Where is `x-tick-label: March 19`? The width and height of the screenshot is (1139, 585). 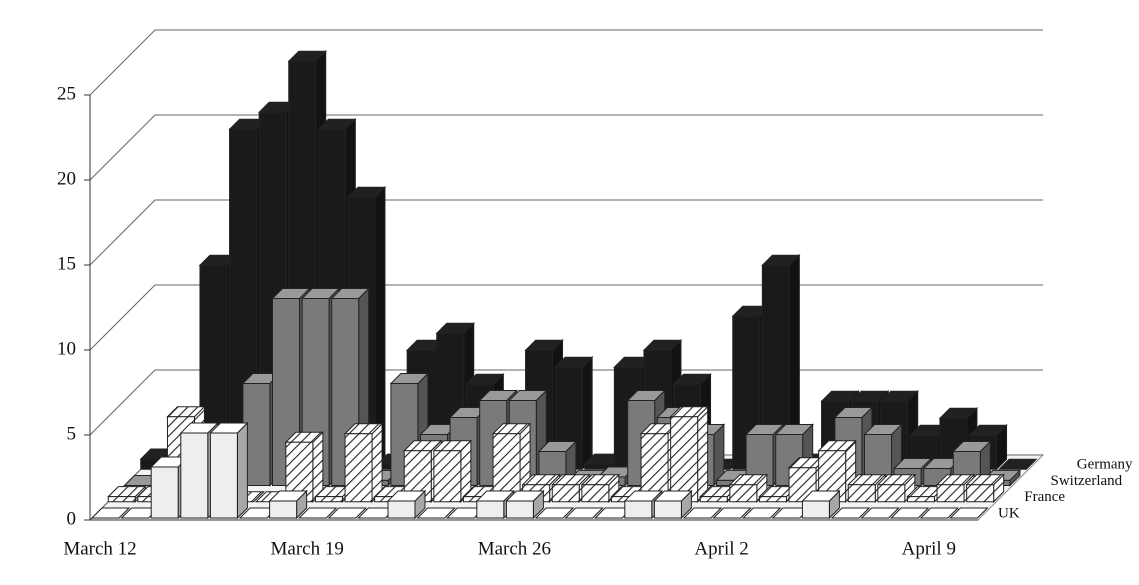 x-tick-label: March 19 is located at coordinates (307, 548).